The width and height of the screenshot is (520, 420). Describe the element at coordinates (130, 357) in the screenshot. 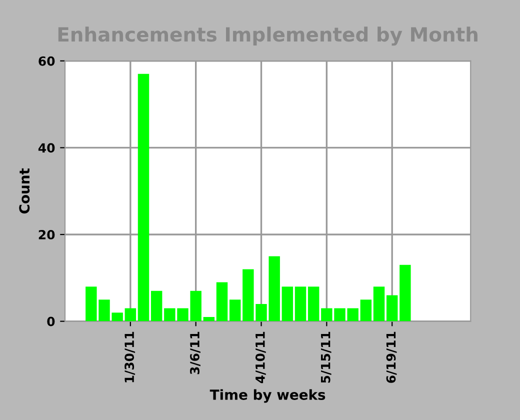

I see `x-tick-label: 1/30/11` at that location.